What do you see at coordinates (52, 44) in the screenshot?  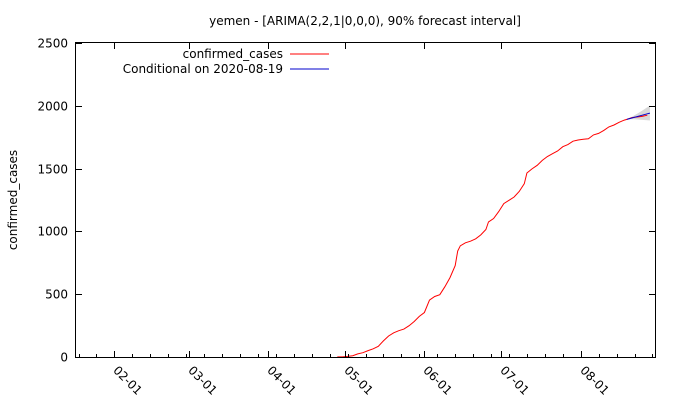 I see `y-tick-label: 2500` at bounding box center [52, 44].